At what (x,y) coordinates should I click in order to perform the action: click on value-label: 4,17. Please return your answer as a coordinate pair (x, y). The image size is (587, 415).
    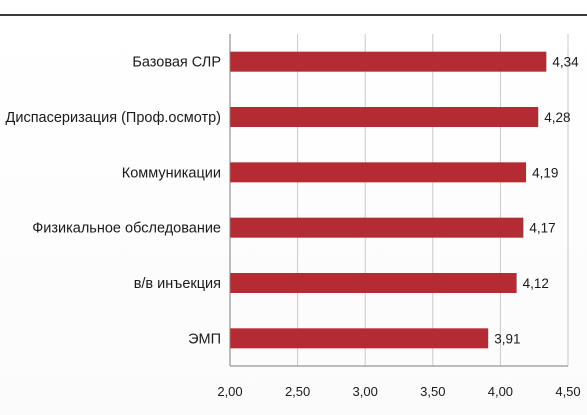
    Looking at the image, I should click on (542, 228).